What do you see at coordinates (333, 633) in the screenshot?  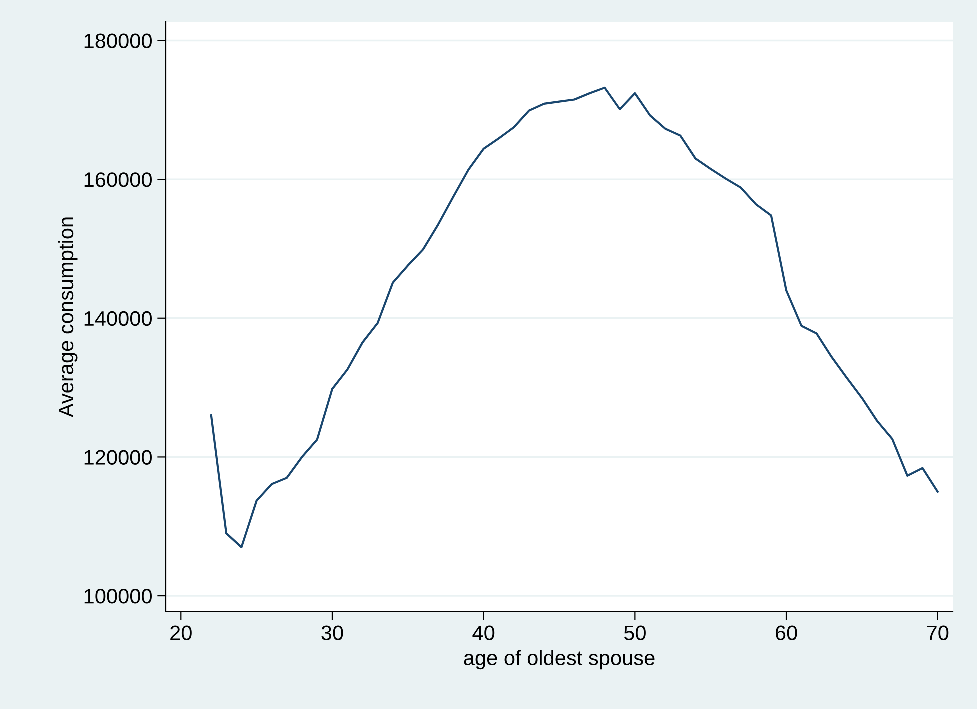 I see `x-tick-label: 30` at bounding box center [333, 633].